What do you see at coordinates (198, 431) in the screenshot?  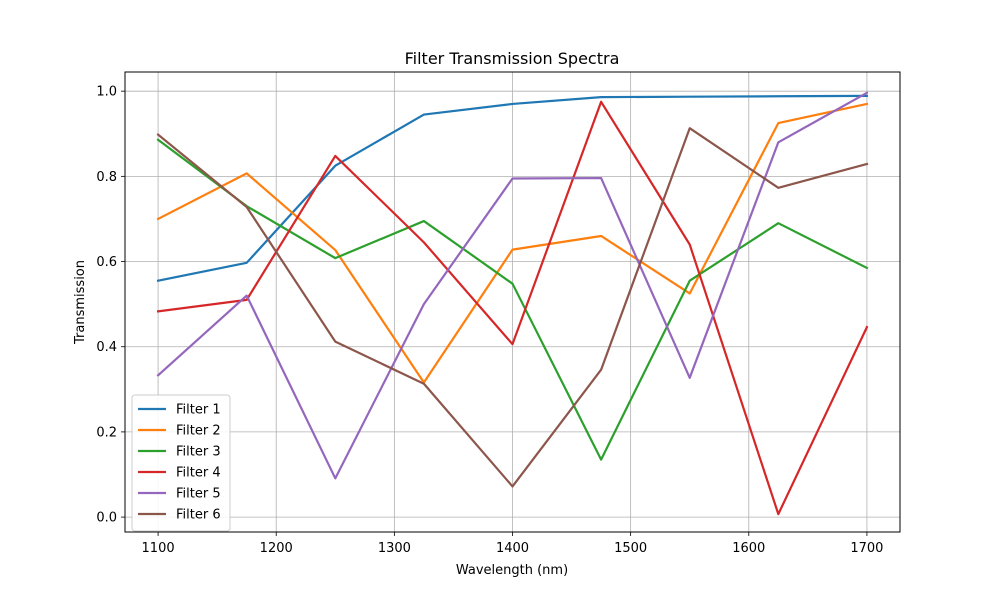 I see `legend-label: Filter 2` at bounding box center [198, 431].